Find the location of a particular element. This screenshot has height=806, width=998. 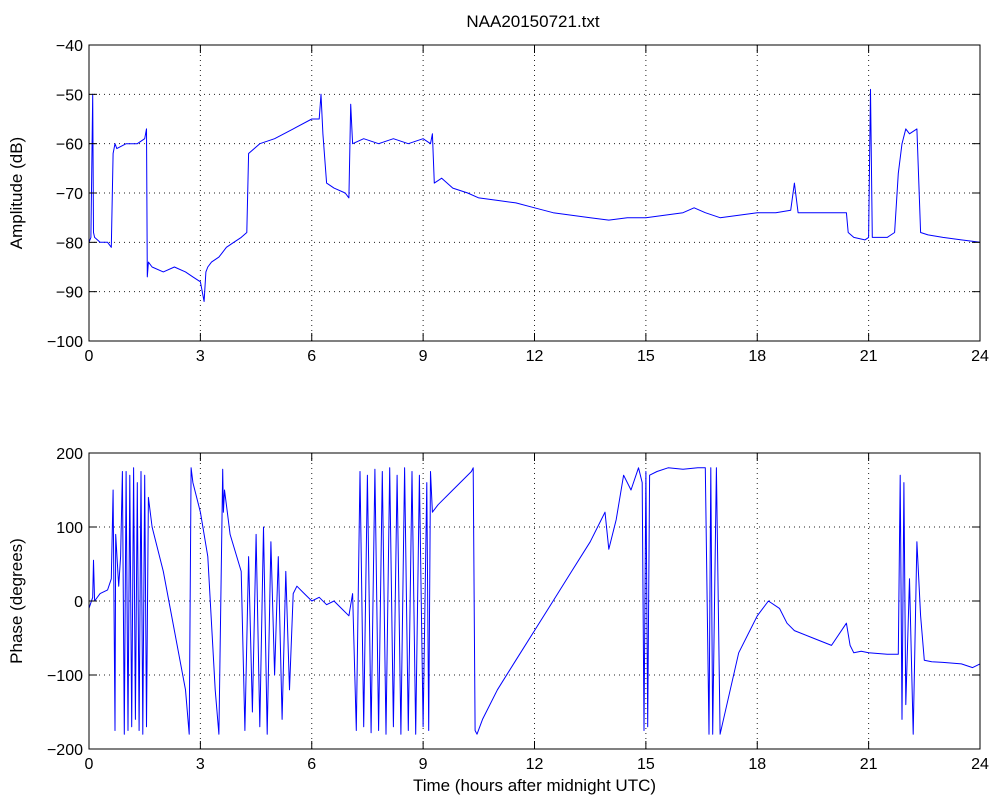

amplitude-xtick-label: 9 is located at coordinates (423, 356).